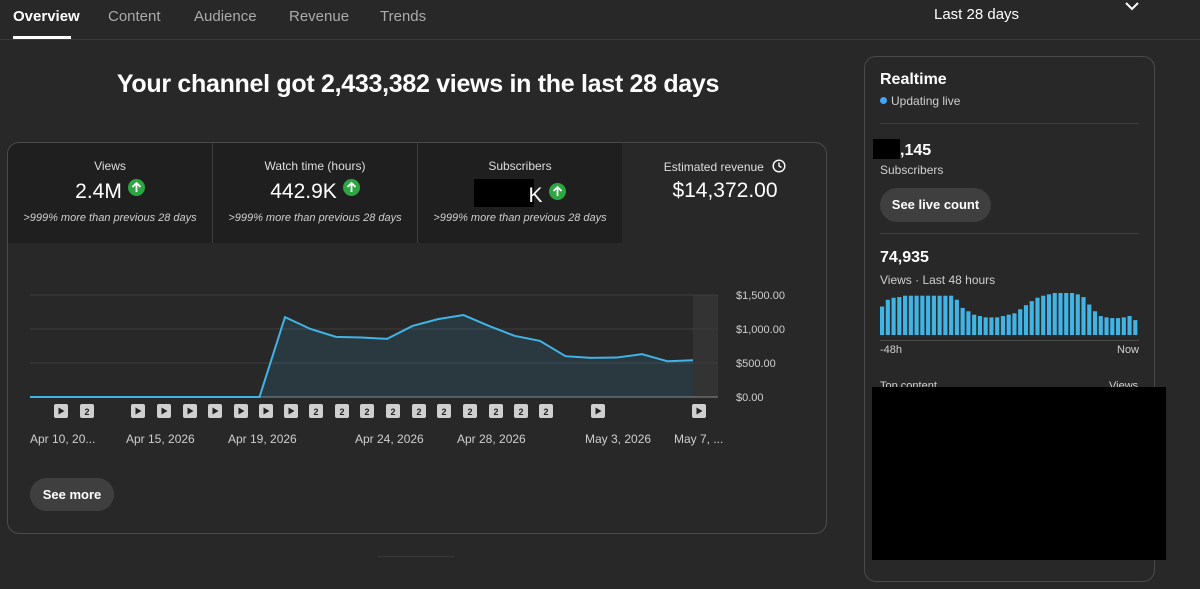  Describe the element at coordinates (891, 350) in the screenshot. I see `axis-label-start: -48h` at that location.